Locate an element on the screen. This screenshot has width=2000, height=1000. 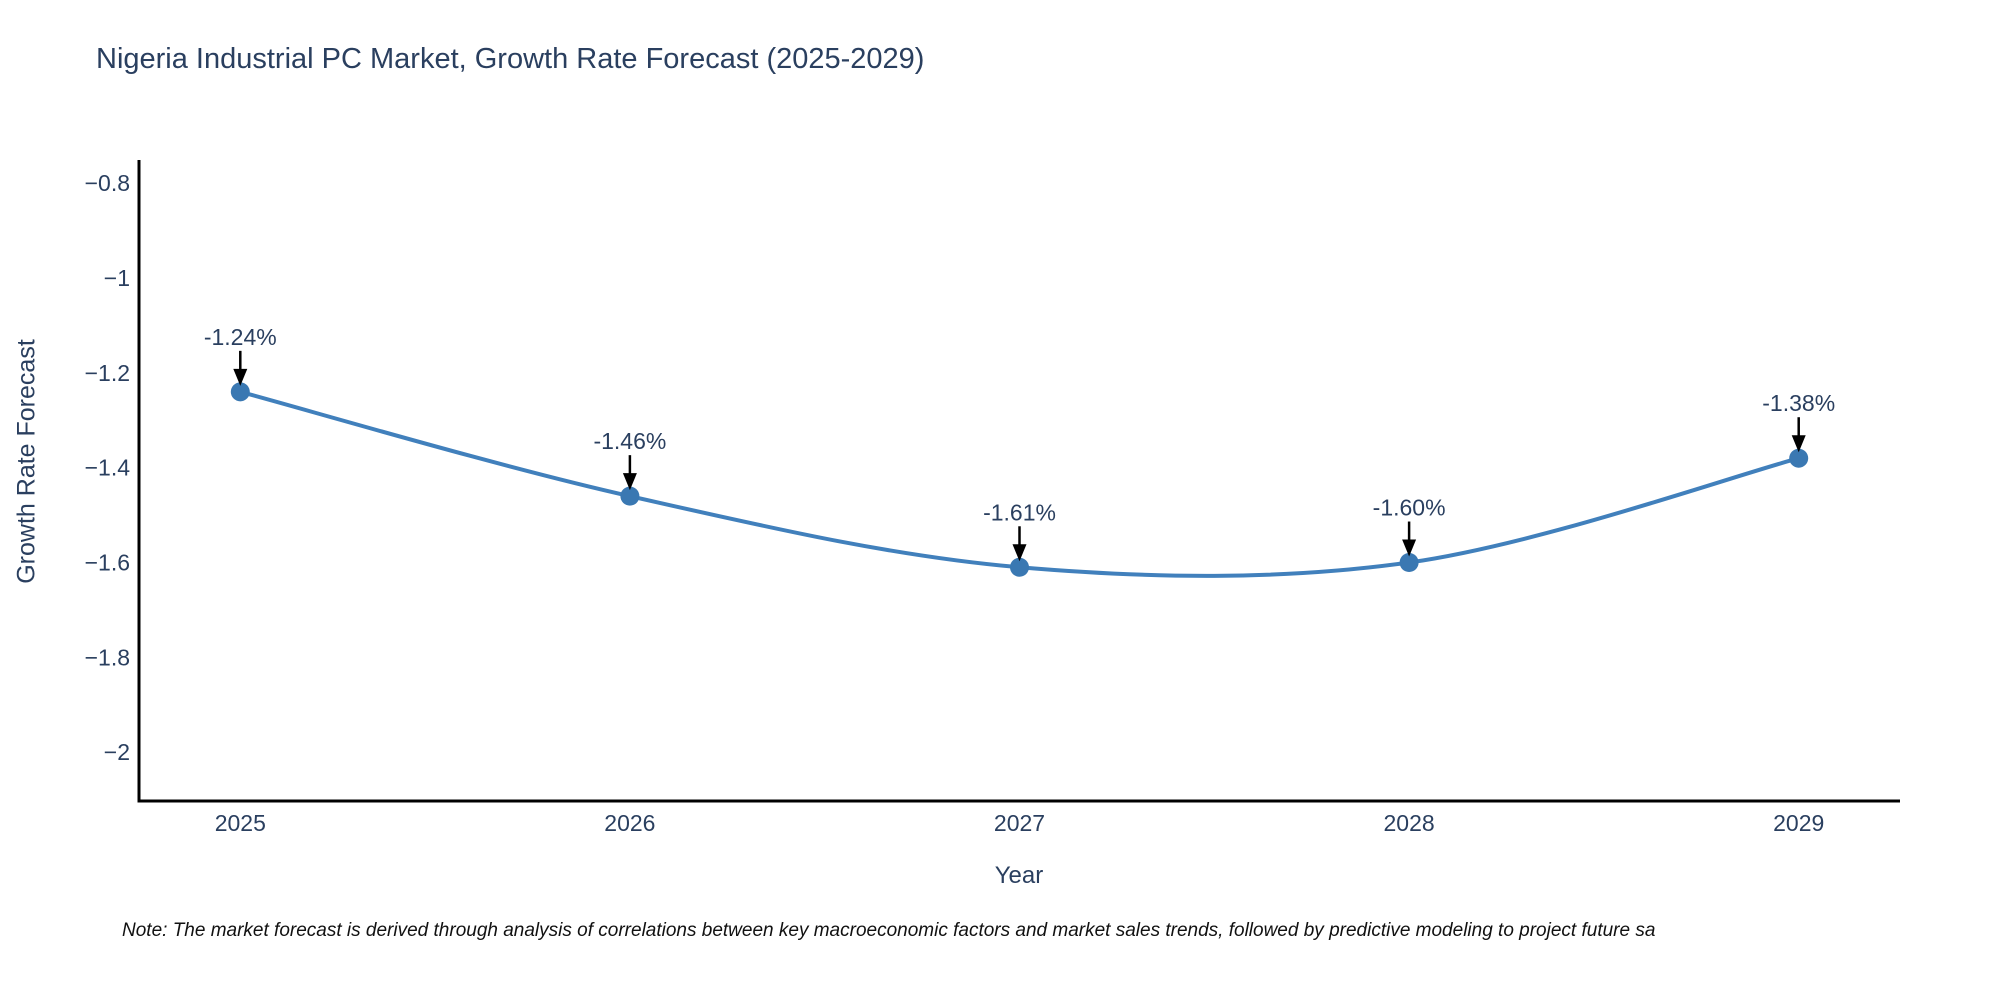
y-tick-label: −1 is located at coordinates (117, 278).